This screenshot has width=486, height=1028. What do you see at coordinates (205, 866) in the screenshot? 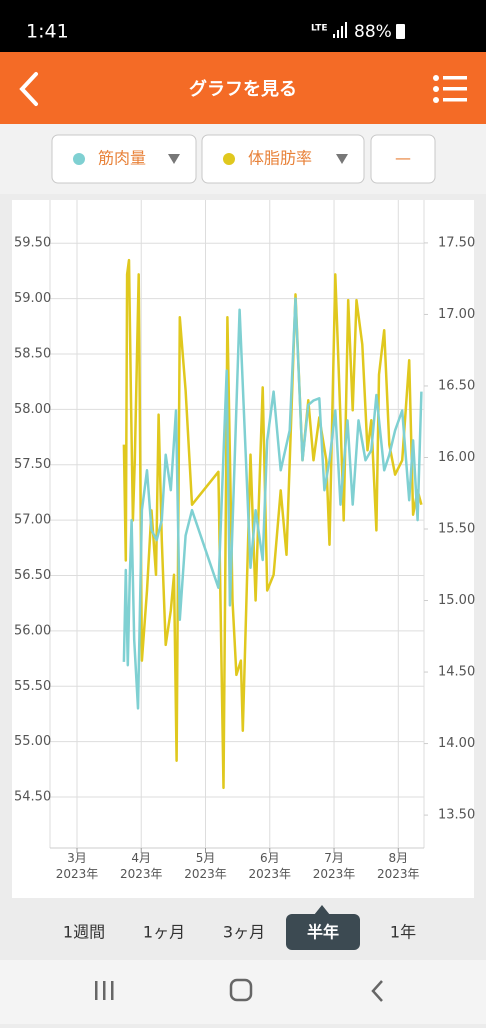
I see `x-tick-label: 5月 2023年` at bounding box center [205, 866].